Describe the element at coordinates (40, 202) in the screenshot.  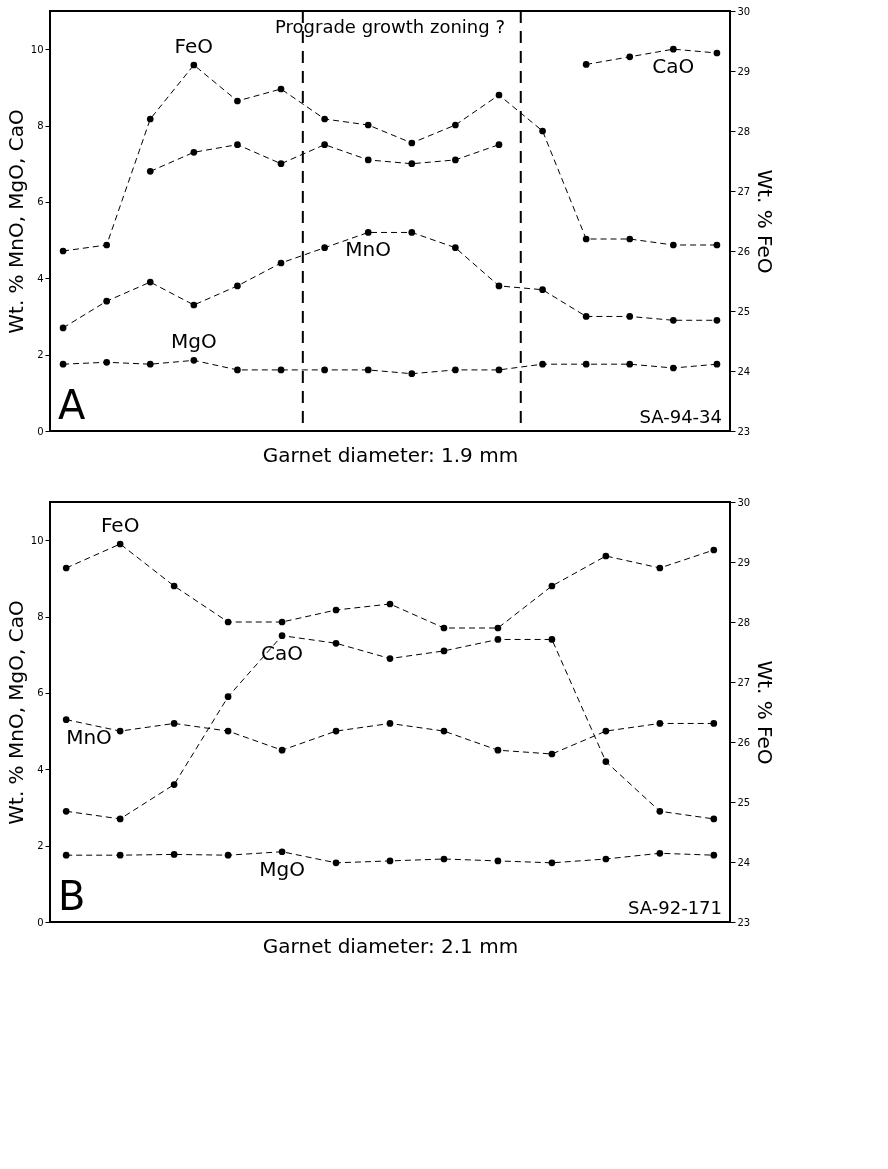
I see `y-tick-label: 6` at that location.